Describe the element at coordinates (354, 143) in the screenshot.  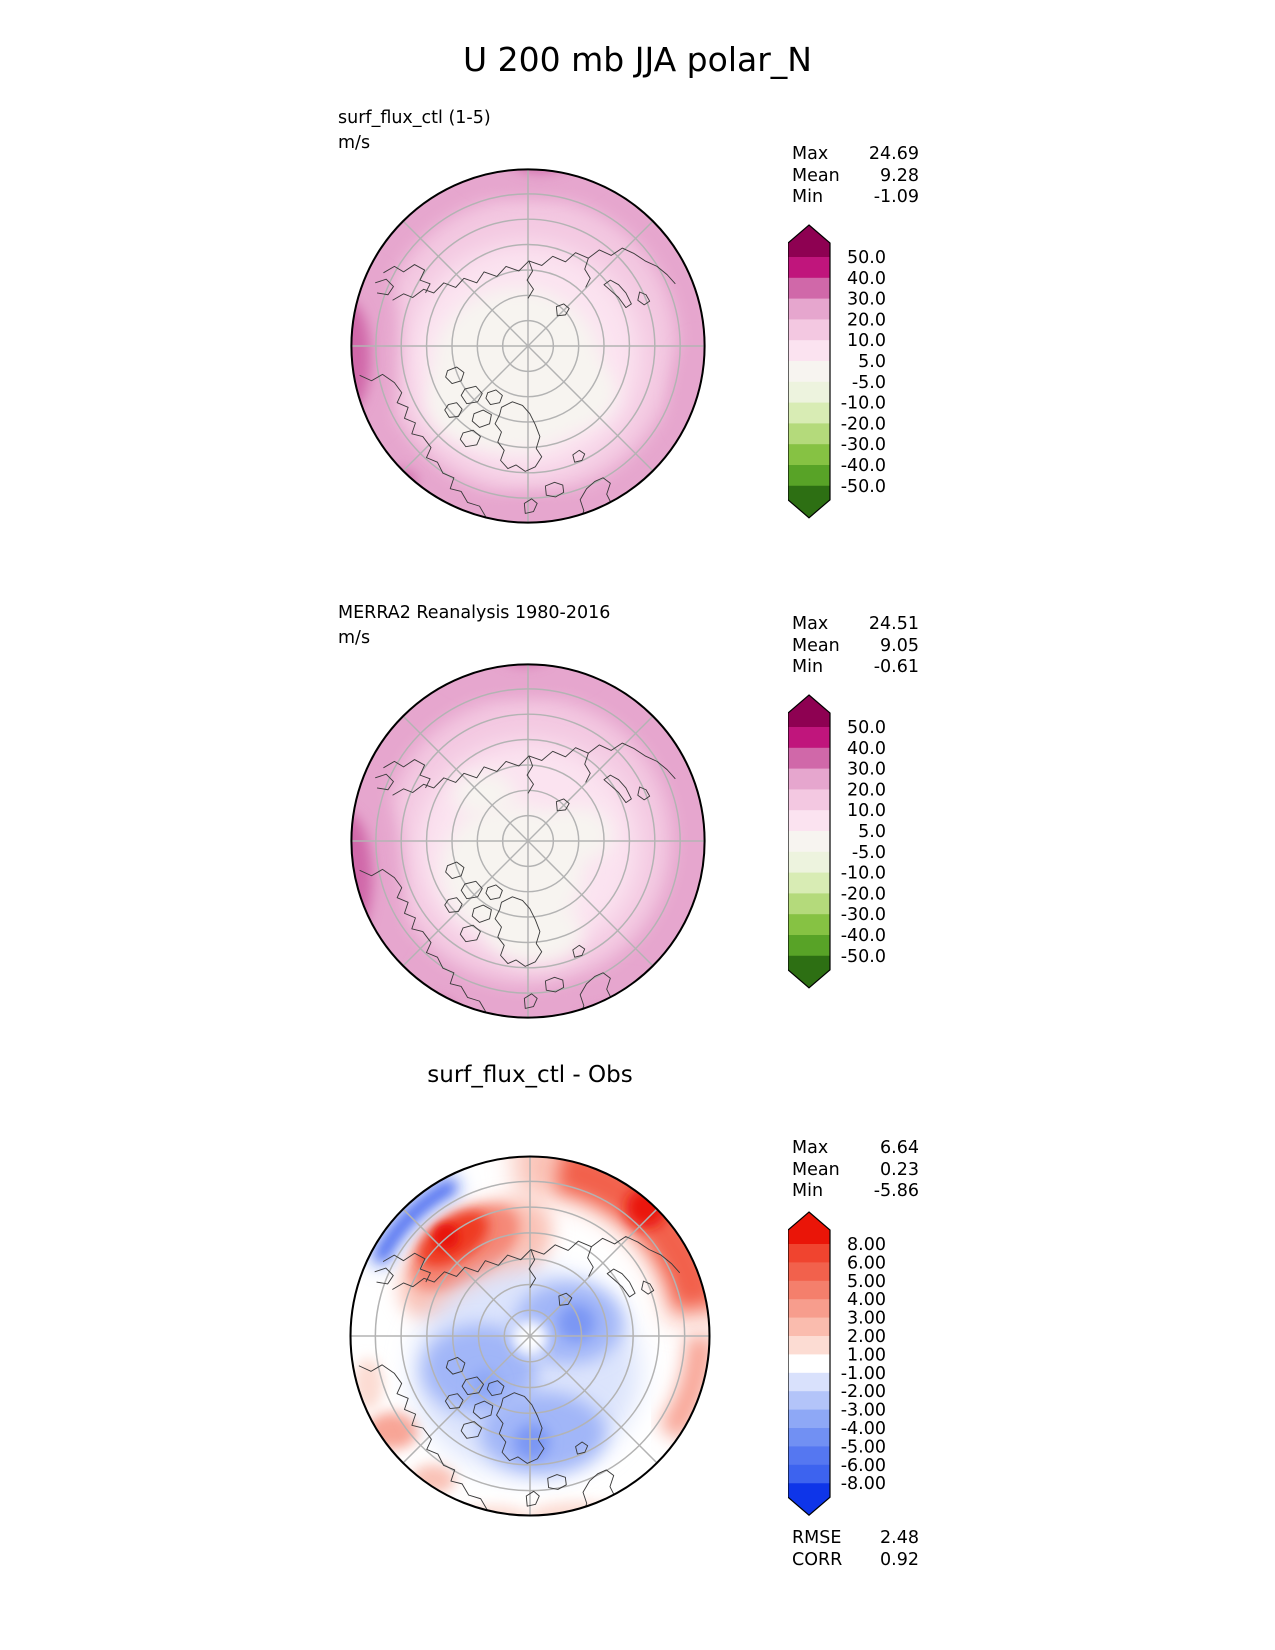
I see `panel-1-units: m/s` at that location.